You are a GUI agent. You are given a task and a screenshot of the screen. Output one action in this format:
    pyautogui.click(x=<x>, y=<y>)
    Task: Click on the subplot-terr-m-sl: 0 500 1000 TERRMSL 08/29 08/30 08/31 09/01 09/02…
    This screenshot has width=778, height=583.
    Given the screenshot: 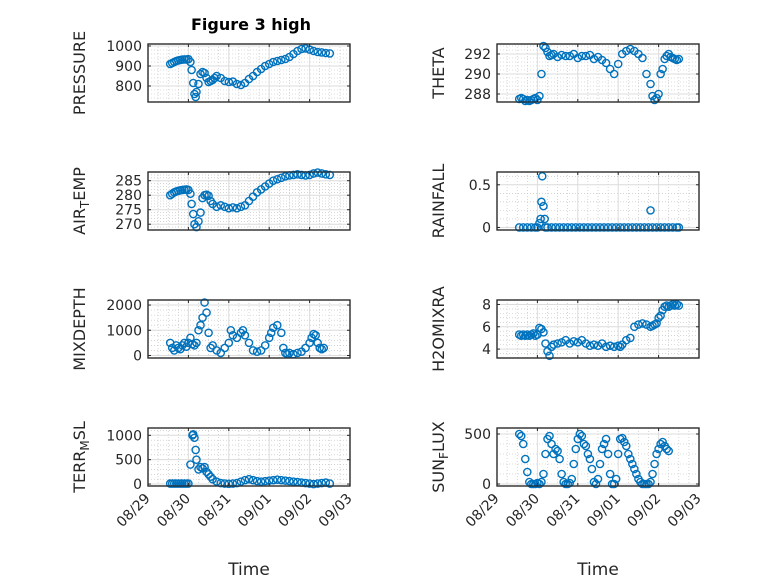 What is the action you would take?
    pyautogui.click(x=213, y=500)
    